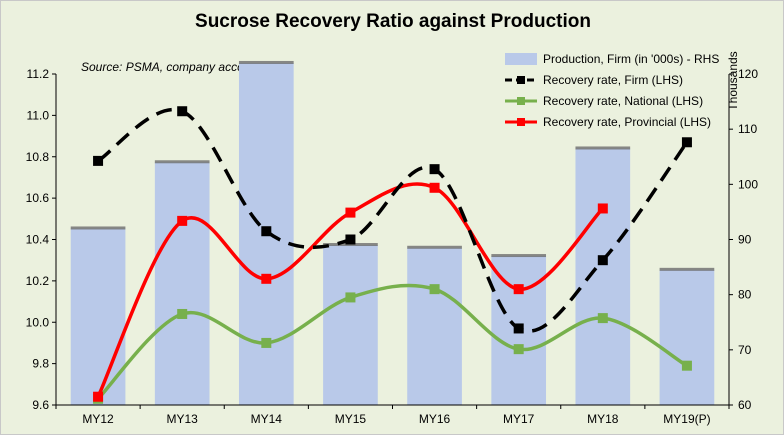  What do you see at coordinates (38, 322) in the screenshot?
I see `left-tick-label: 10.0` at bounding box center [38, 322].